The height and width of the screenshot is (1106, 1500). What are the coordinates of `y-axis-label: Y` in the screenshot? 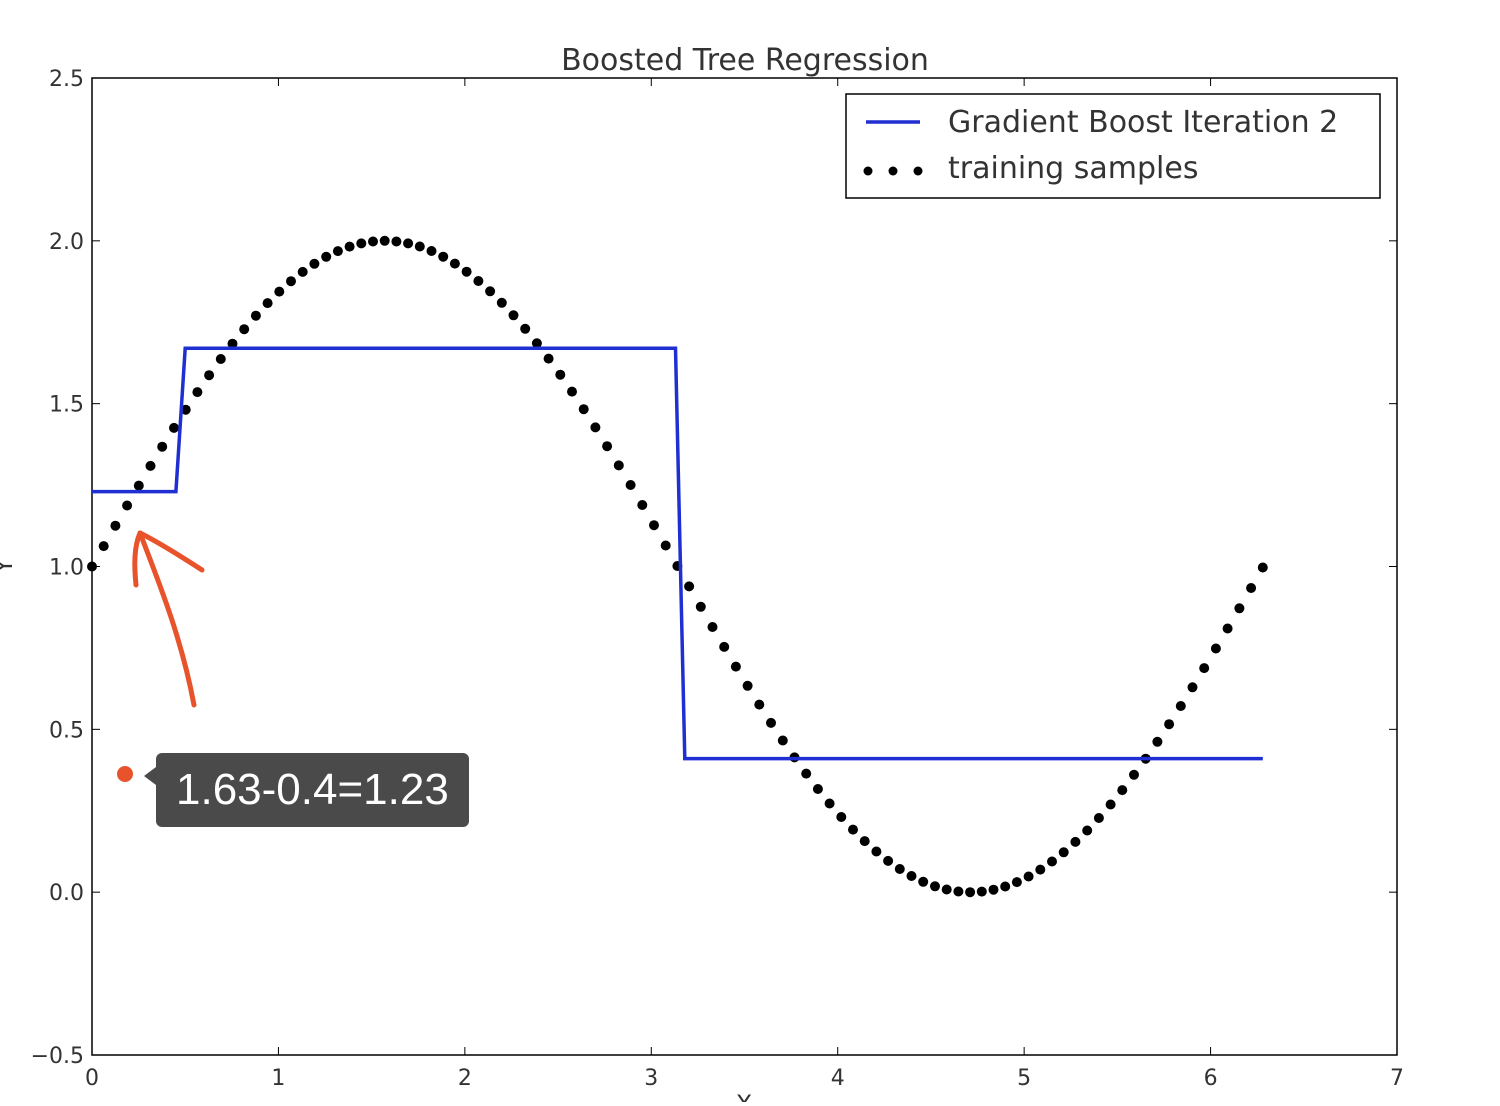 It's located at (9, 566).